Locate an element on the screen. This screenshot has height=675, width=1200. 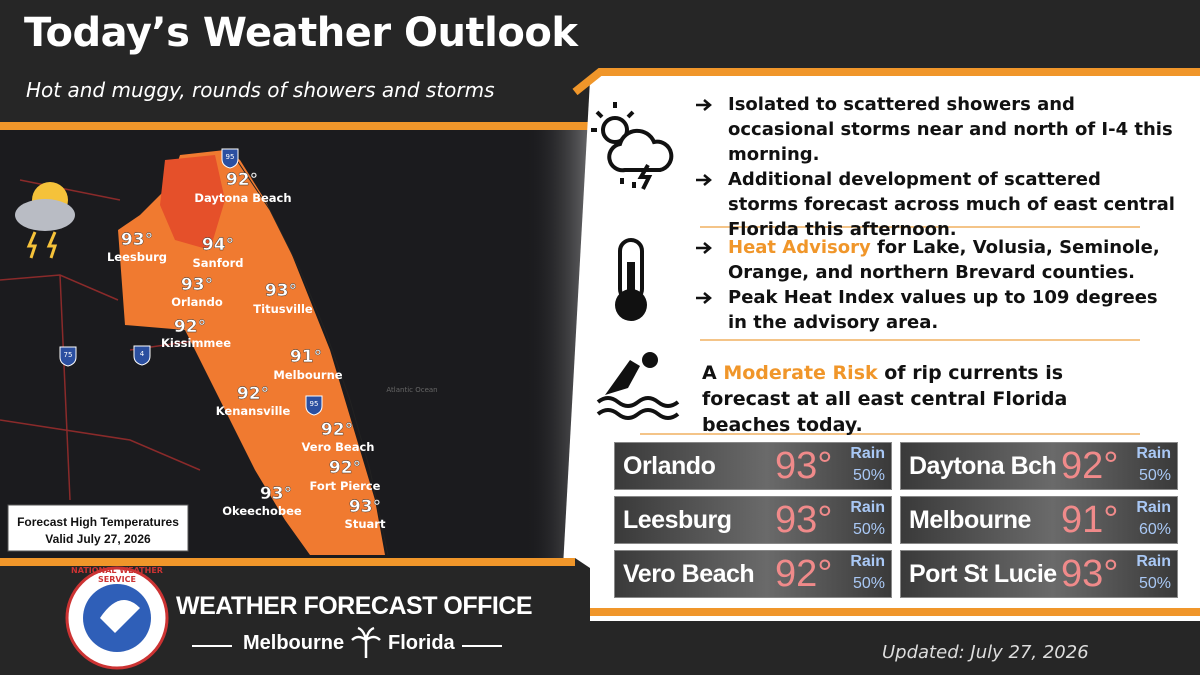
city-name: Melbourne is located at coordinates (307, 375).